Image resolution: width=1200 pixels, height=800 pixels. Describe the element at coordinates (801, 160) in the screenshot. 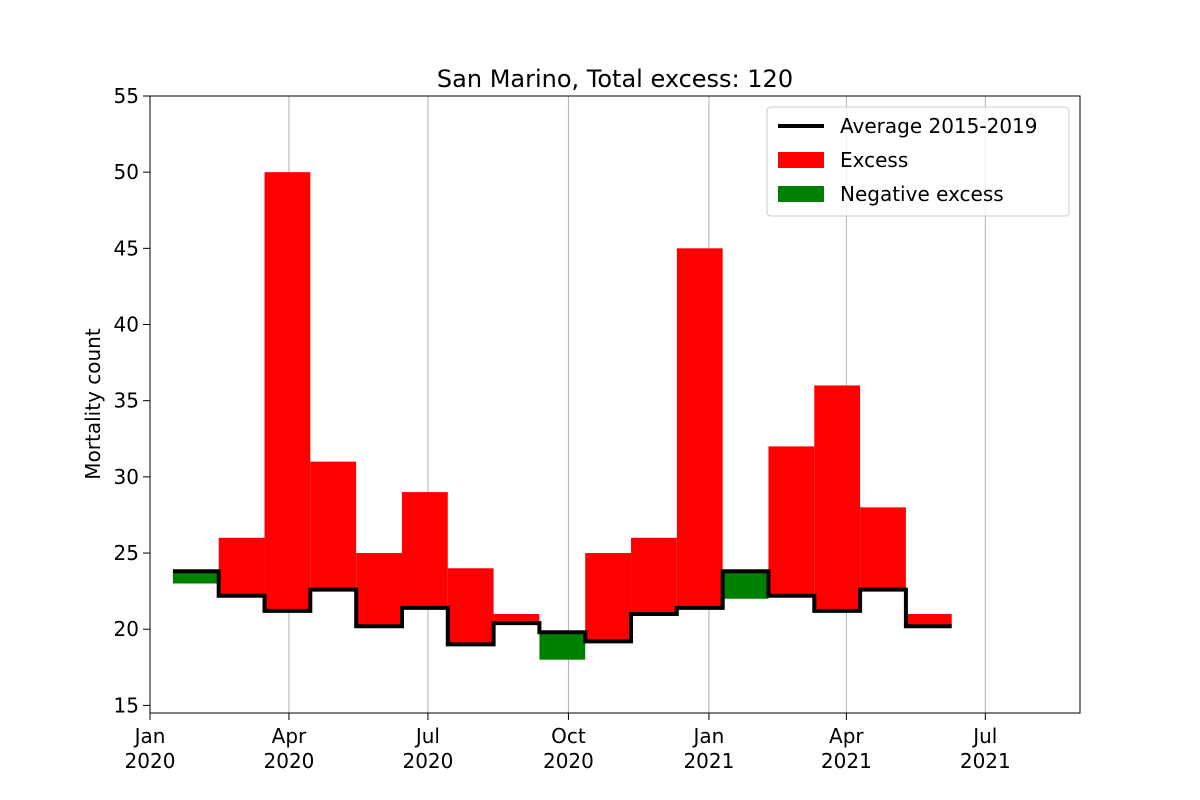

I see `legend-swatch-excess` at that location.